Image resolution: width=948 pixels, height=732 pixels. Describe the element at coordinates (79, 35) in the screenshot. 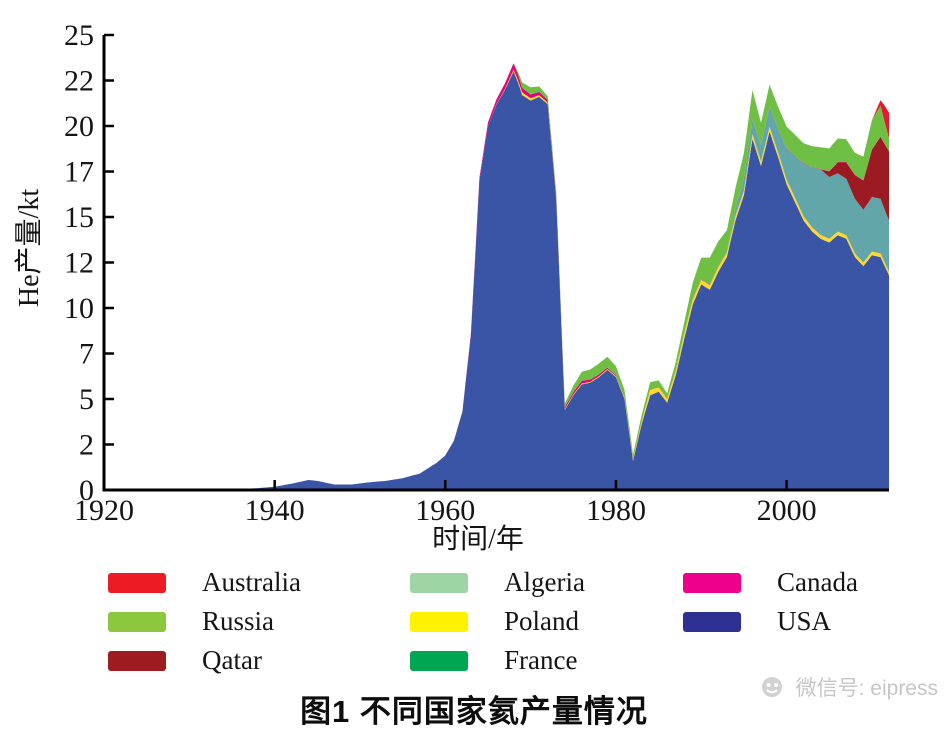

I see `y-tick-label: 25` at that location.